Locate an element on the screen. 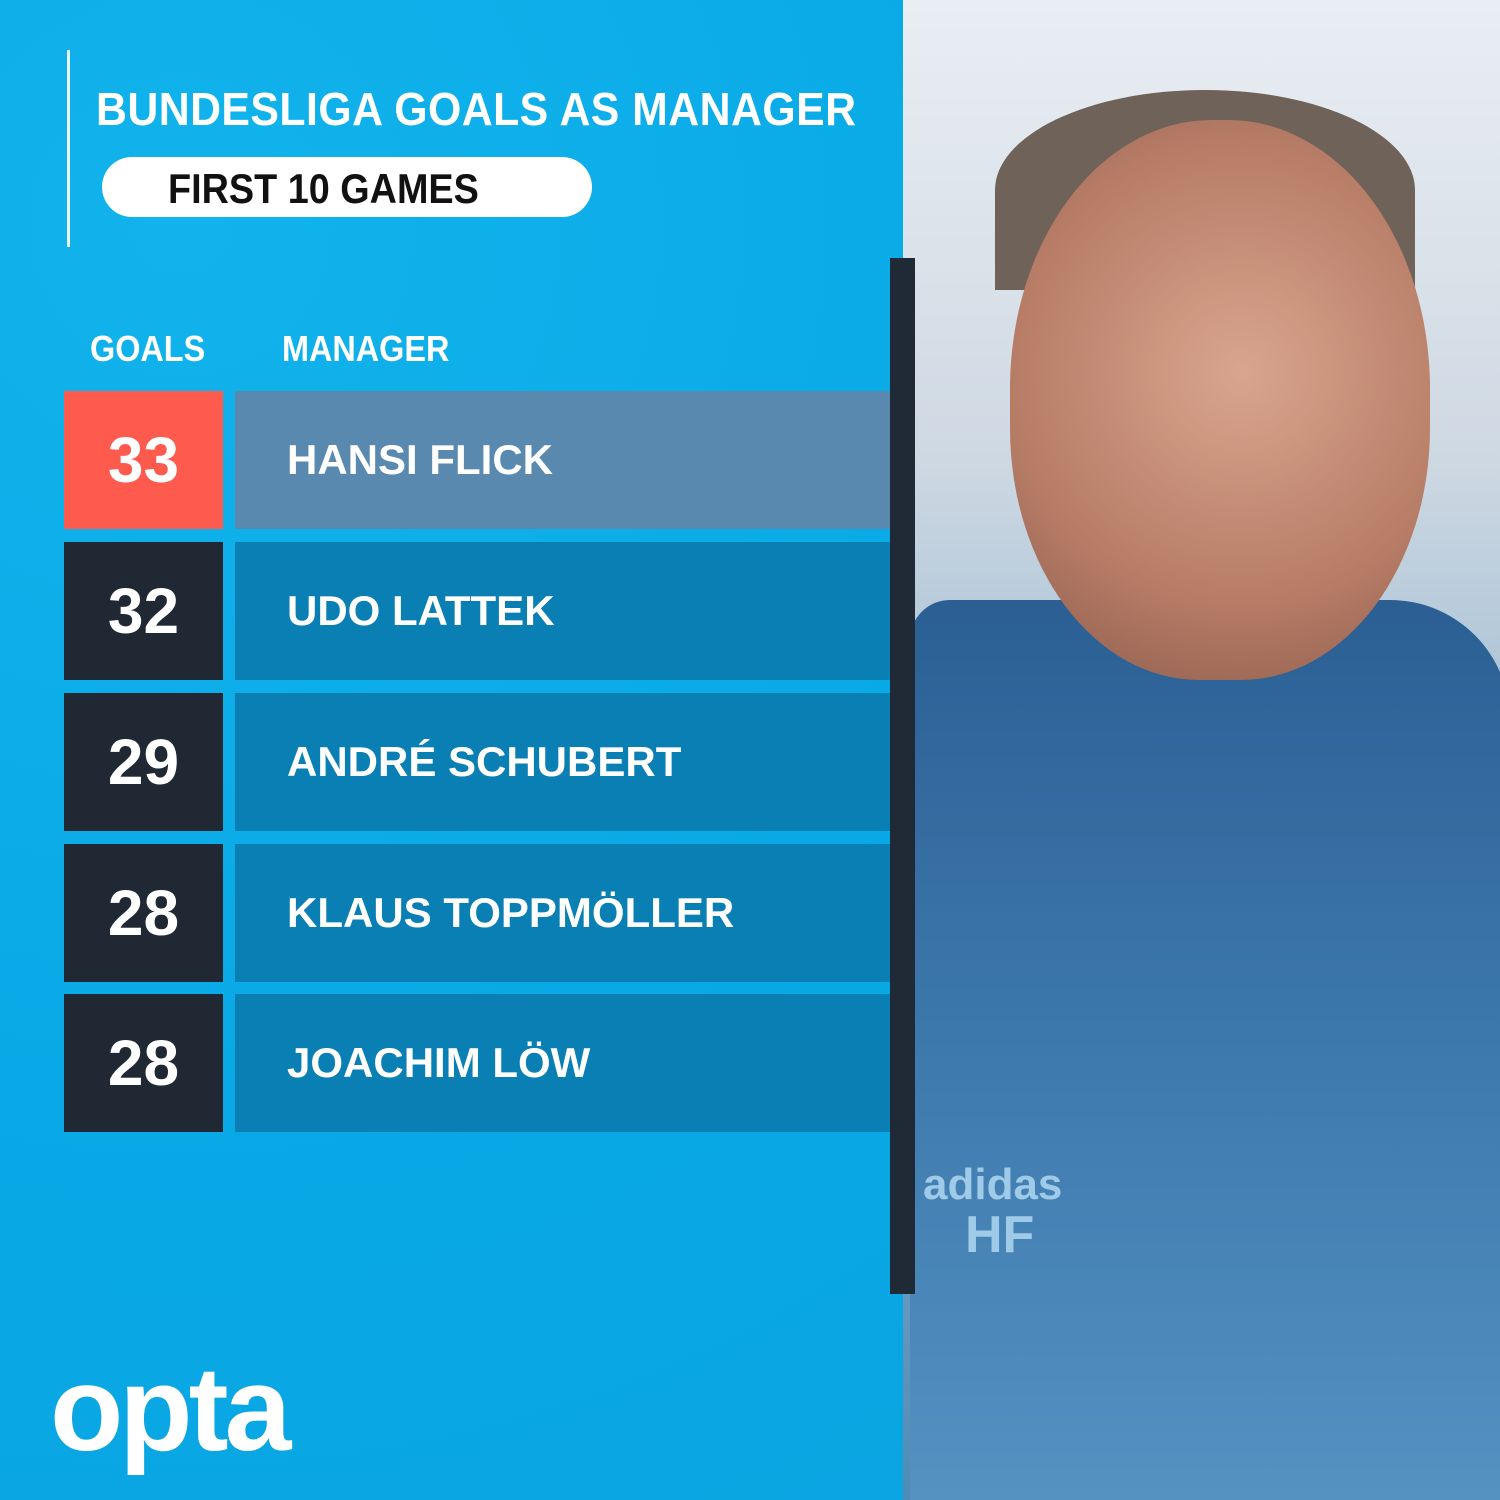 The height and width of the screenshot is (1500, 1500). table-row: 33 HANSI FLICK is located at coordinates (477, 460).